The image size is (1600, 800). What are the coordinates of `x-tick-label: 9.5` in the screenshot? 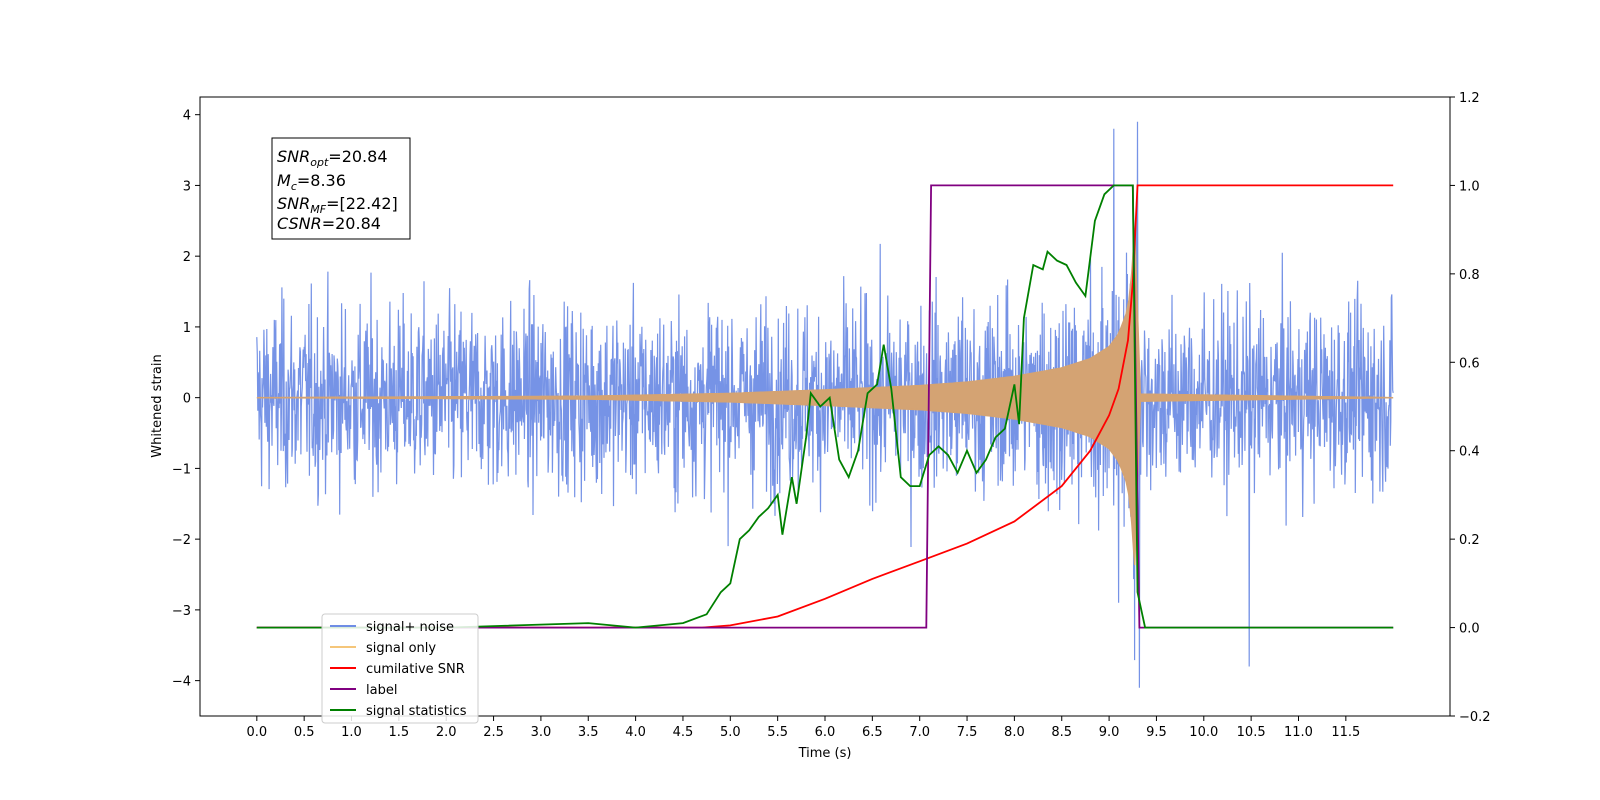 It's located at (1156, 732).